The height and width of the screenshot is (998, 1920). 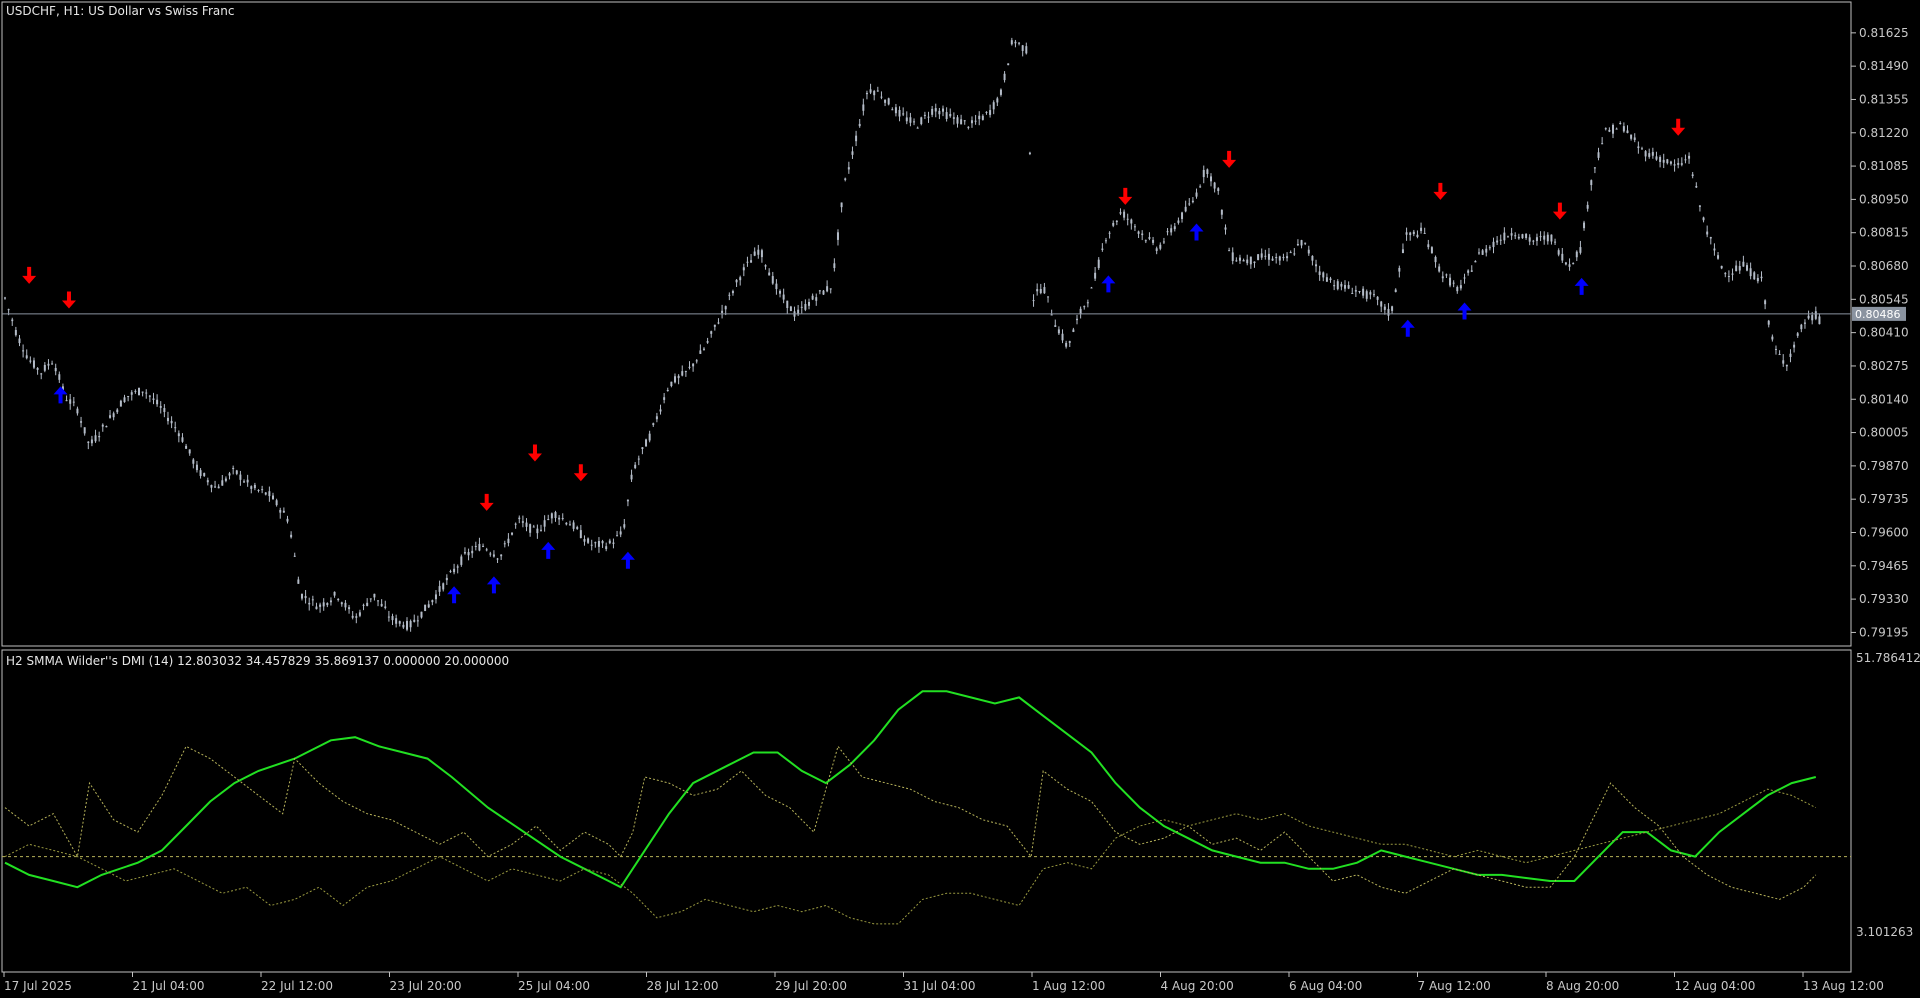 What do you see at coordinates (1884, 499) in the screenshot?
I see `price-tick-label: 0.79735` at bounding box center [1884, 499].